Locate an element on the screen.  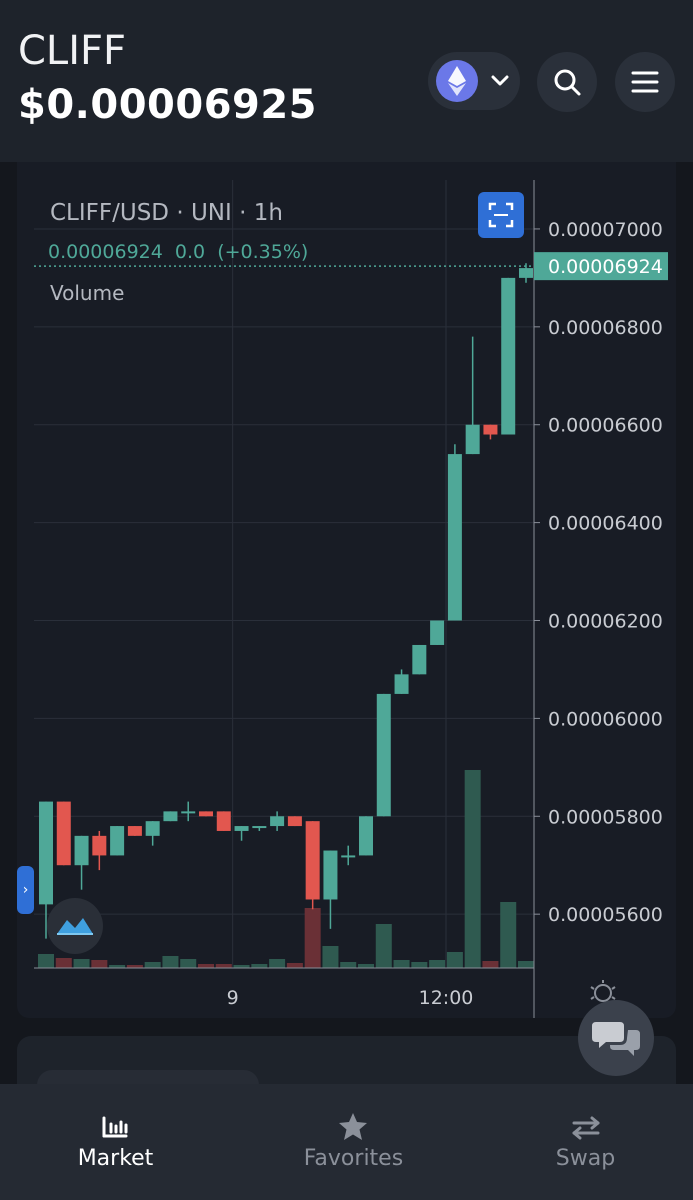
nav-favorites: Favorites is located at coordinates (353, 1142).